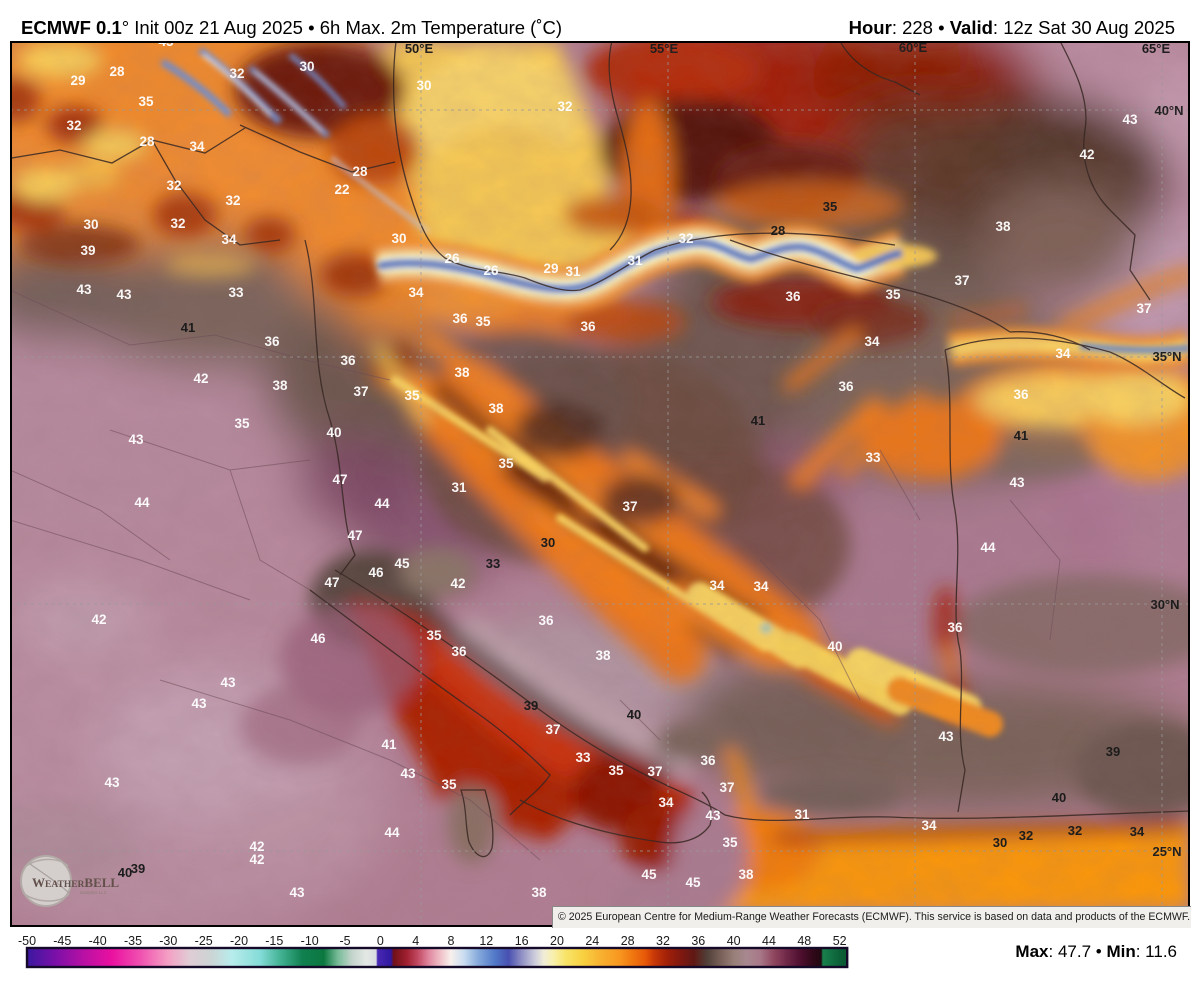 The image size is (1200, 985). Describe the element at coordinates (592, 941) in the screenshot. I see `svg-text: 24` at that location.